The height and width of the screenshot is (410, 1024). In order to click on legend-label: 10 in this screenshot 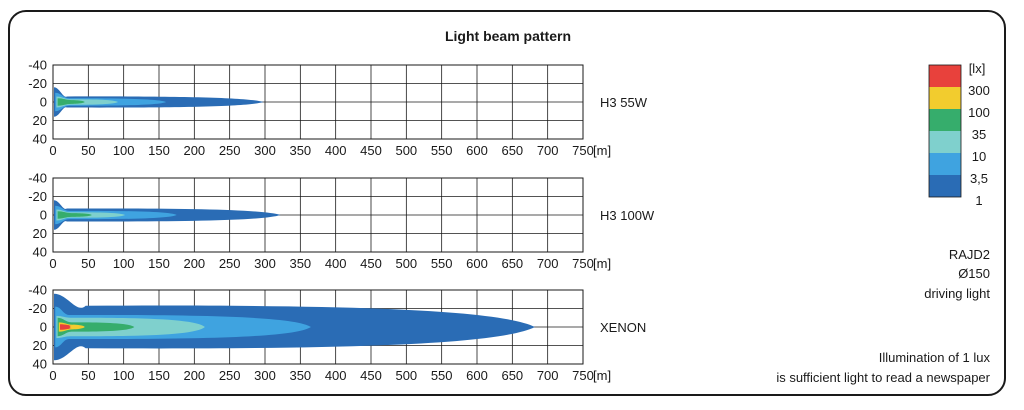, I will do `click(979, 156)`.